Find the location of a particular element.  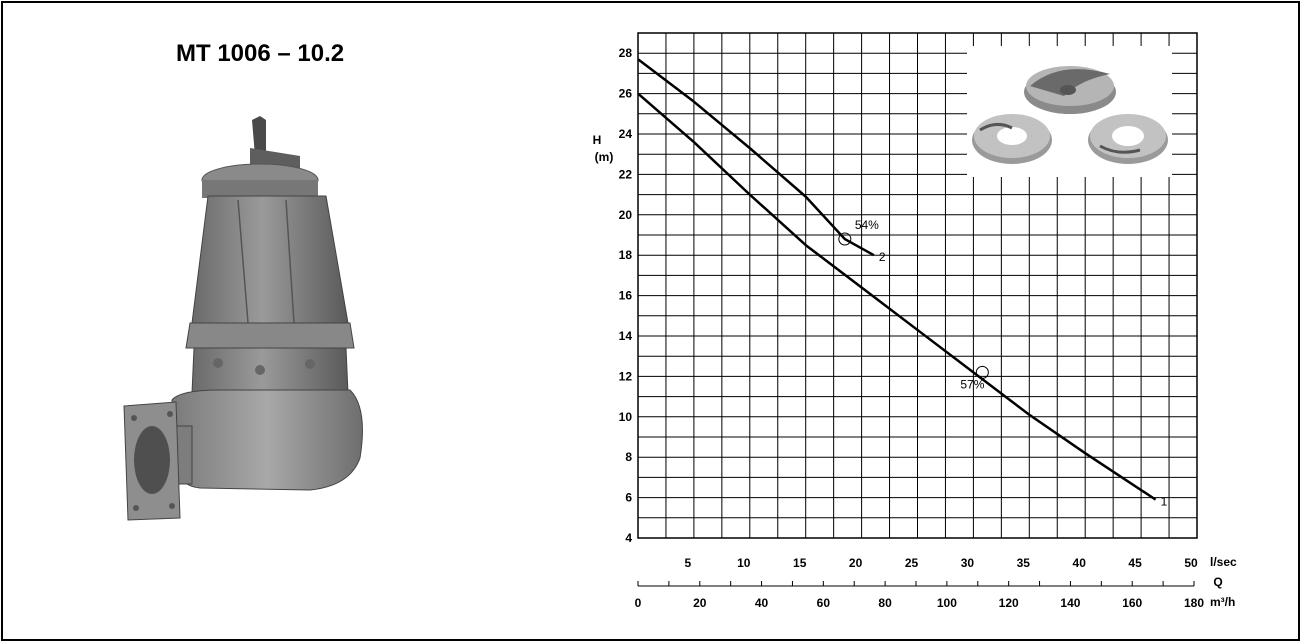

y-tick-label: 16 is located at coordinates (626, 296).